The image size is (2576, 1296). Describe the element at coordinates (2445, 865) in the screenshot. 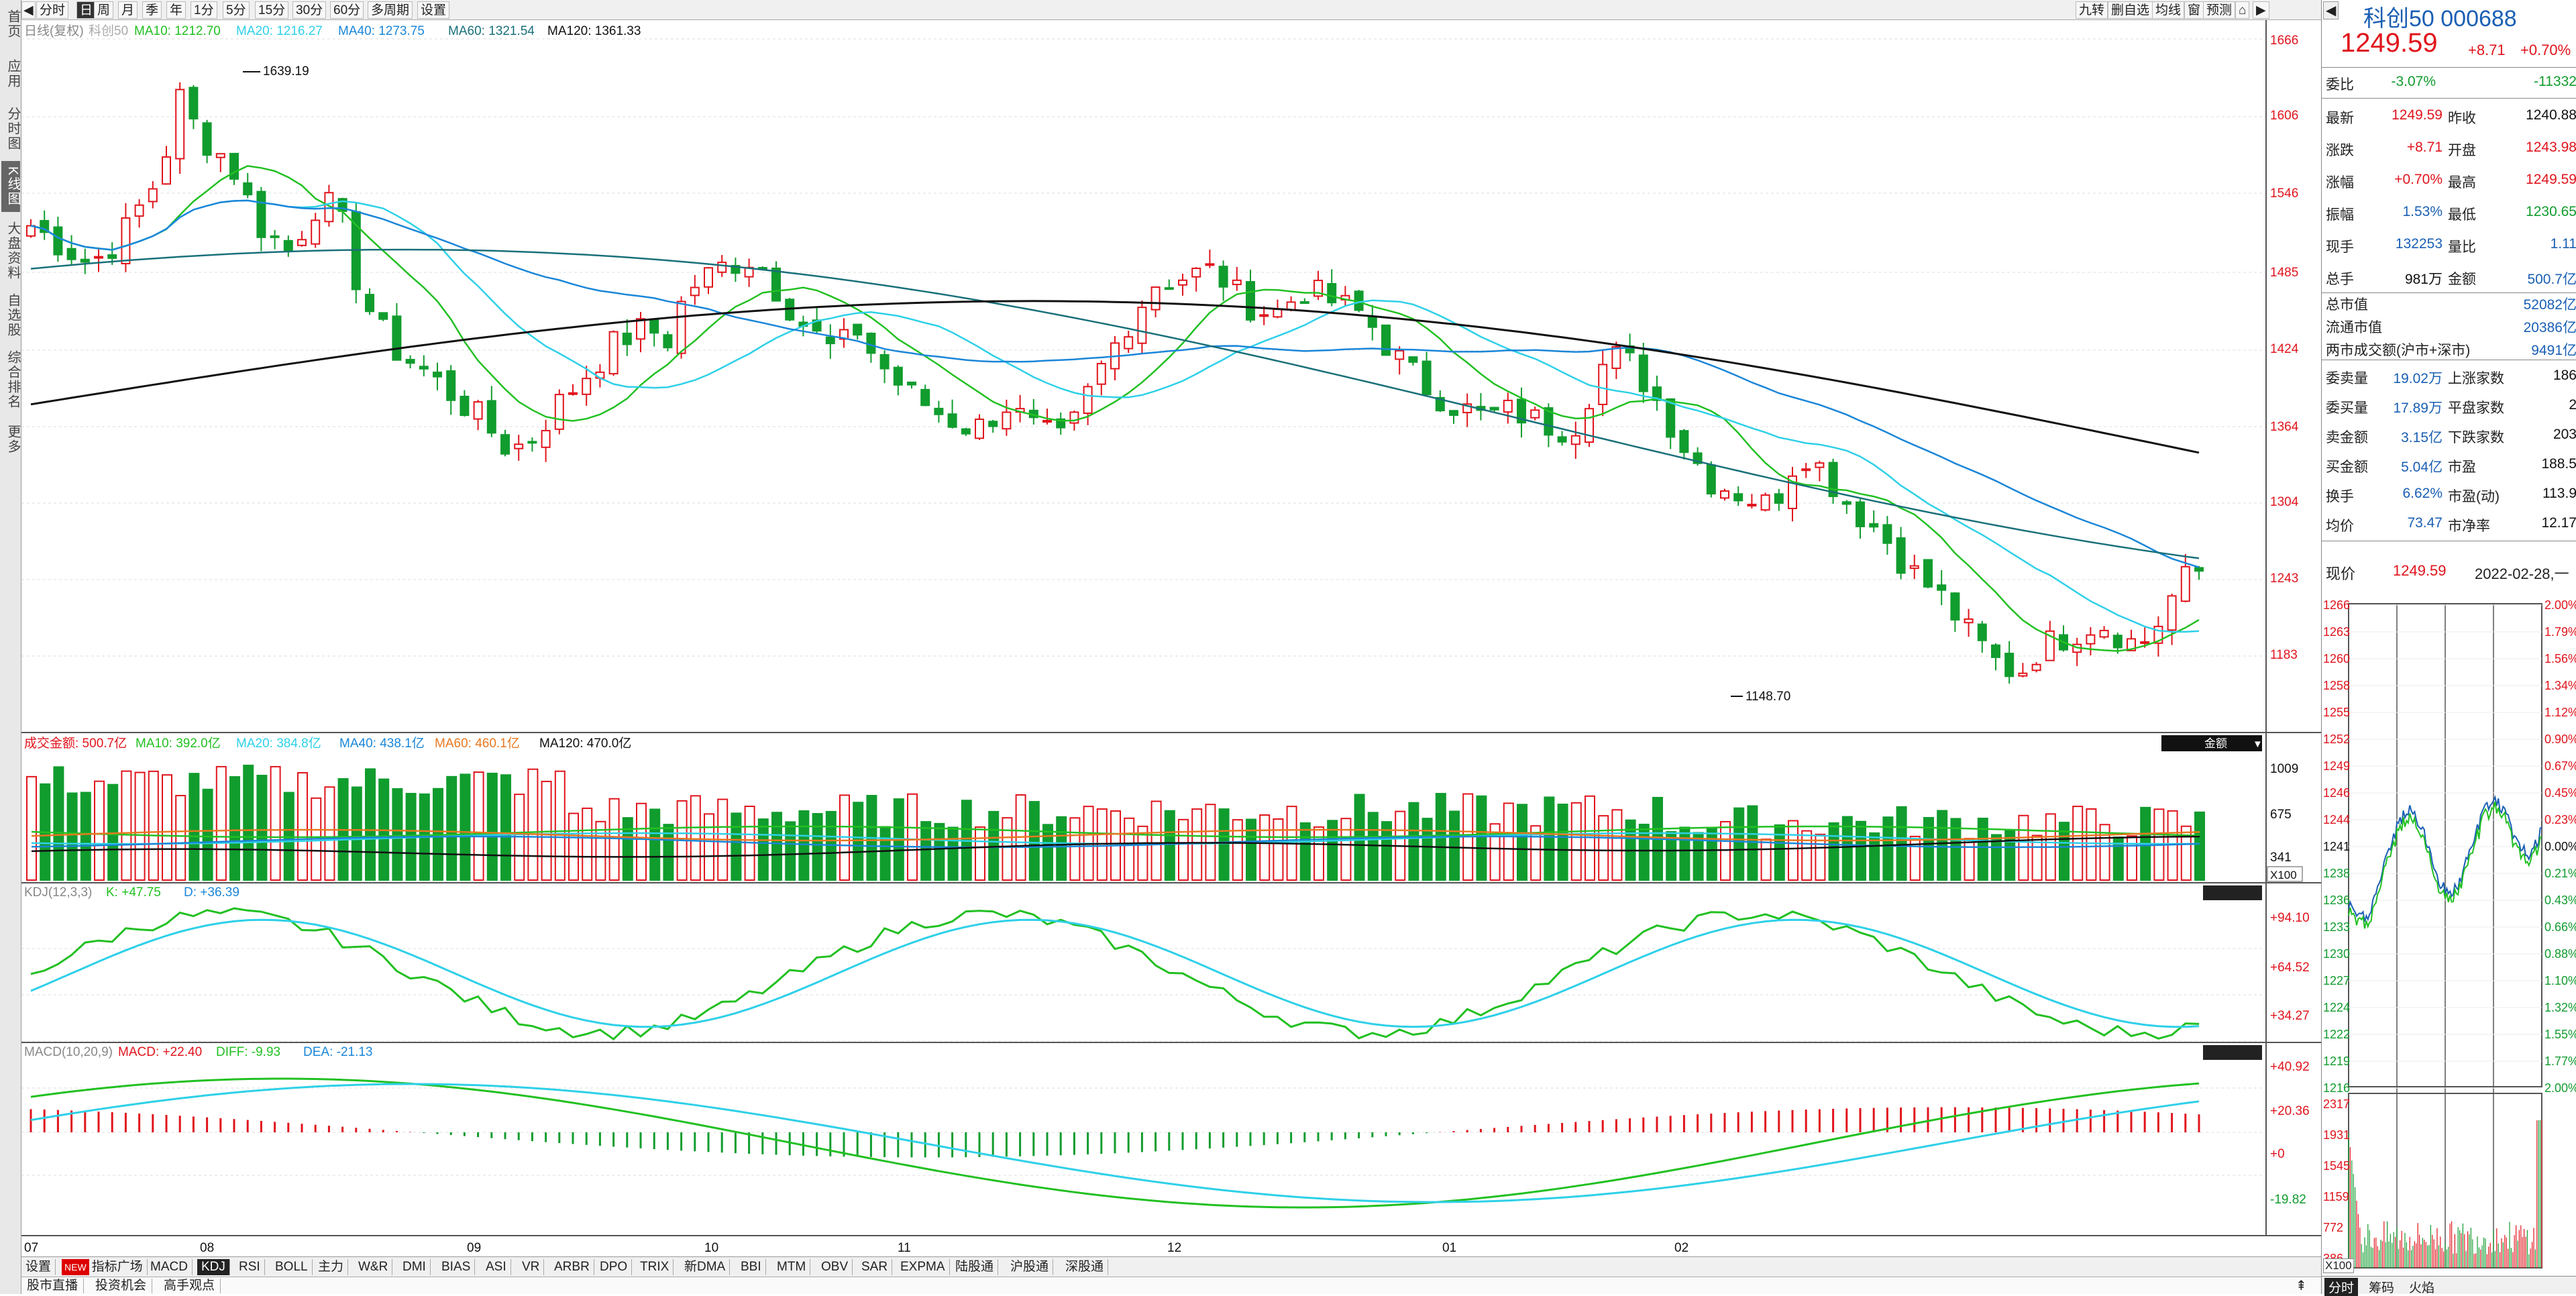

I see `intraday-avg-line` at that location.